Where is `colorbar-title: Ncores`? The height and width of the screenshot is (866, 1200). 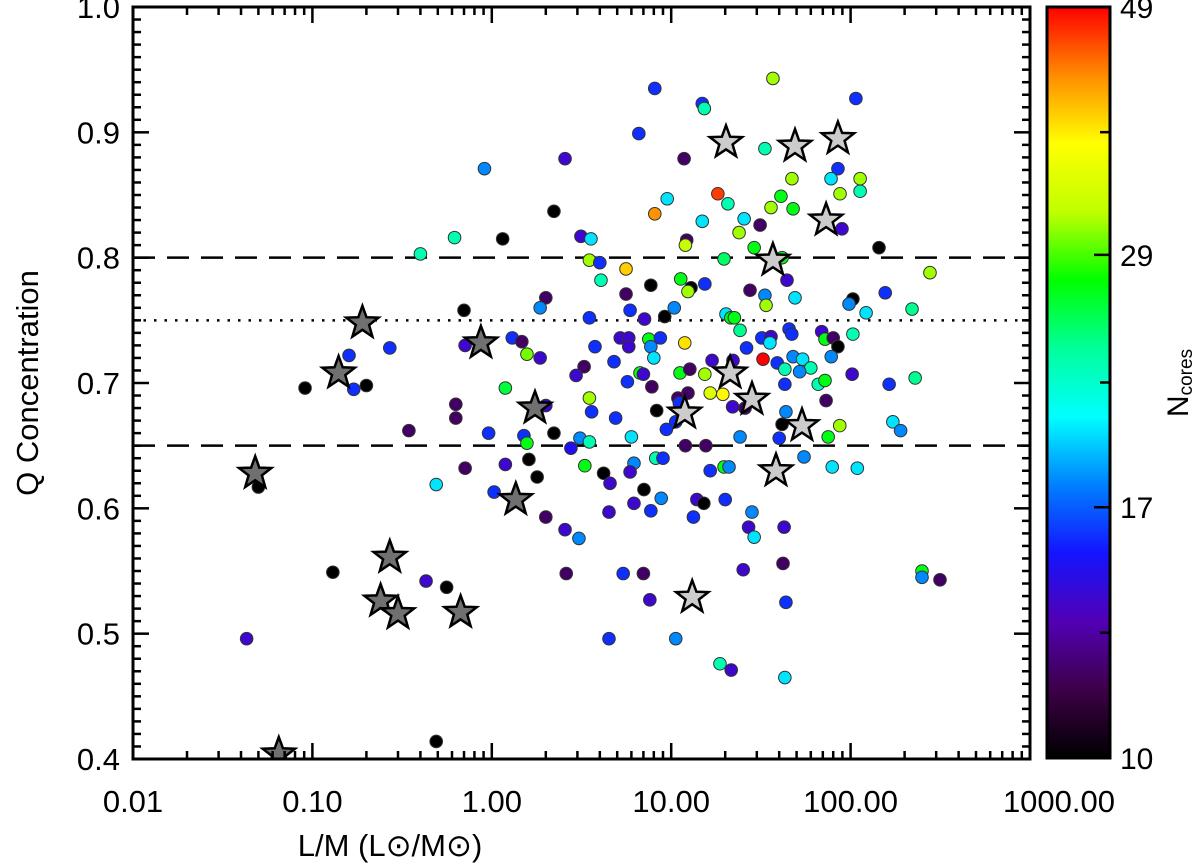 colorbar-title: Ncores is located at coordinates (1179, 383).